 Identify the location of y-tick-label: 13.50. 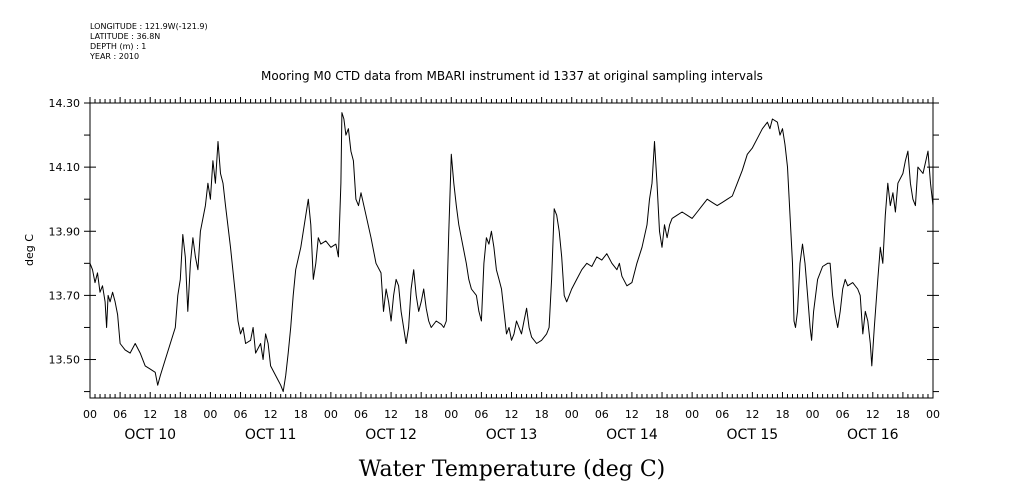
(65, 360).